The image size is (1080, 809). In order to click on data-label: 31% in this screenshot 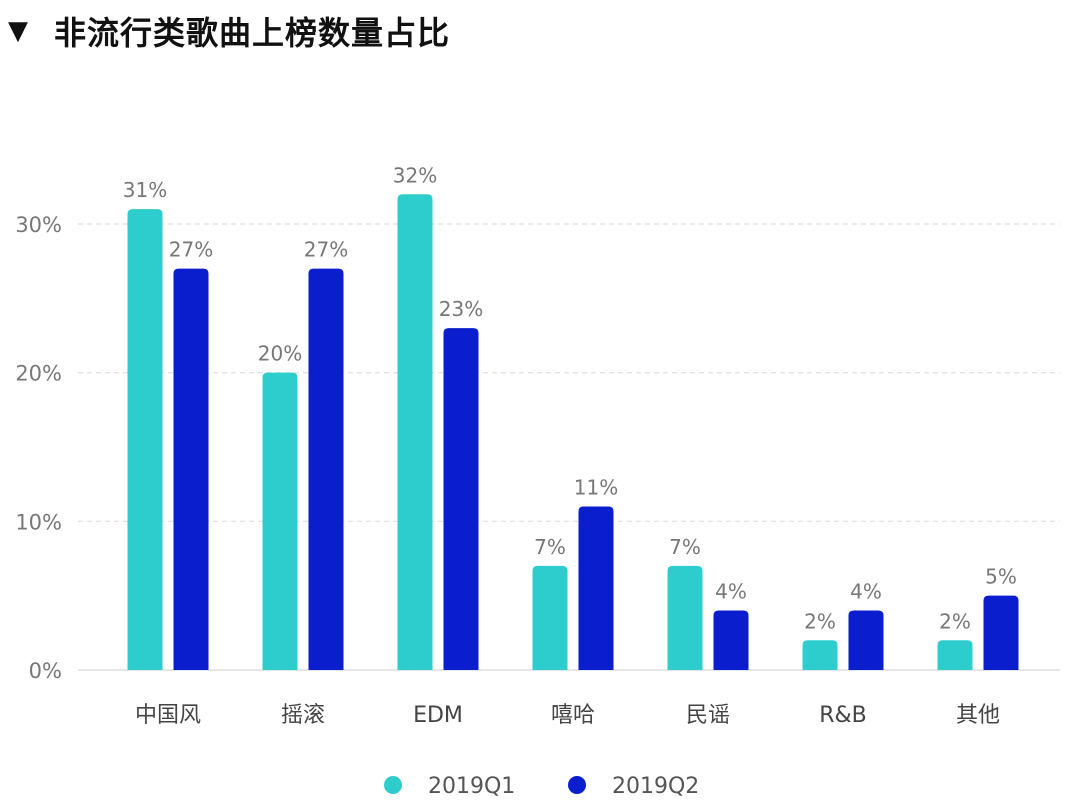, I will do `click(145, 190)`.